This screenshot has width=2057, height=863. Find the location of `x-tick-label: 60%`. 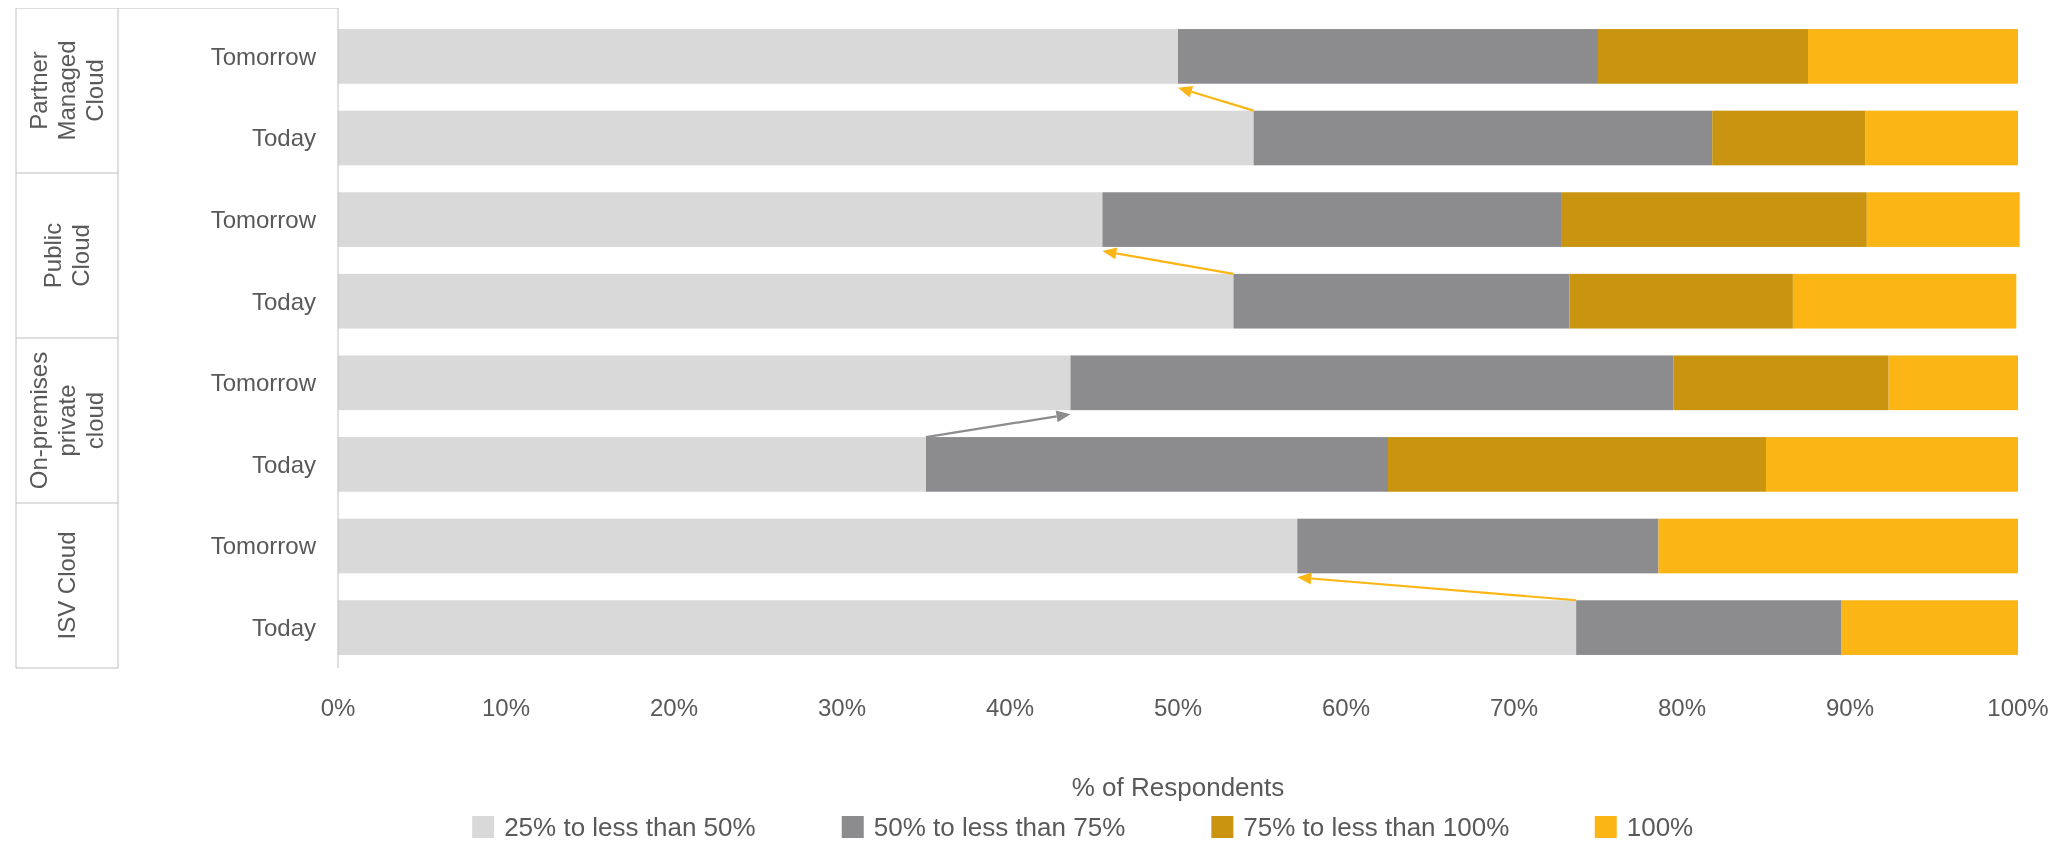

x-tick-label: 60% is located at coordinates (1346, 707).